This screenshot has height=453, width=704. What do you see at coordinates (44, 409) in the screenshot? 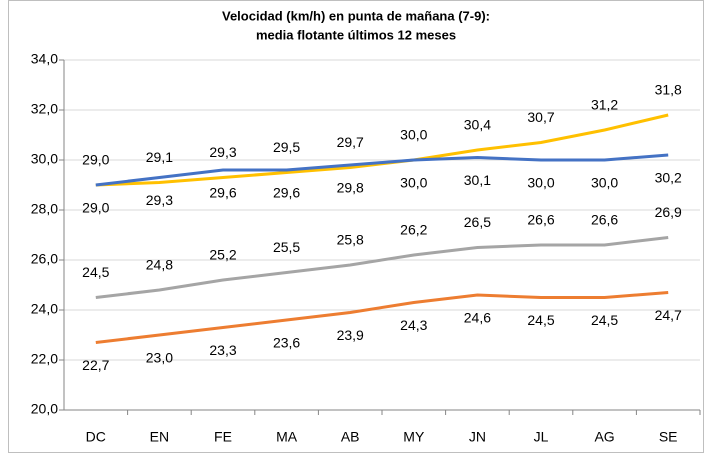
I see `y-tick-label: 20,0` at bounding box center [44, 409].